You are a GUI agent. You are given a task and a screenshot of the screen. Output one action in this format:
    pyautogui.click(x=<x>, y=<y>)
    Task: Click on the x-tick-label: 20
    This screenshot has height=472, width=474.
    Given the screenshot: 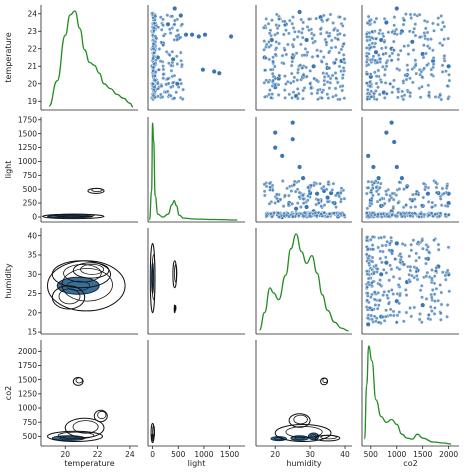 What is the action you would take?
    pyautogui.click(x=275, y=454)
    